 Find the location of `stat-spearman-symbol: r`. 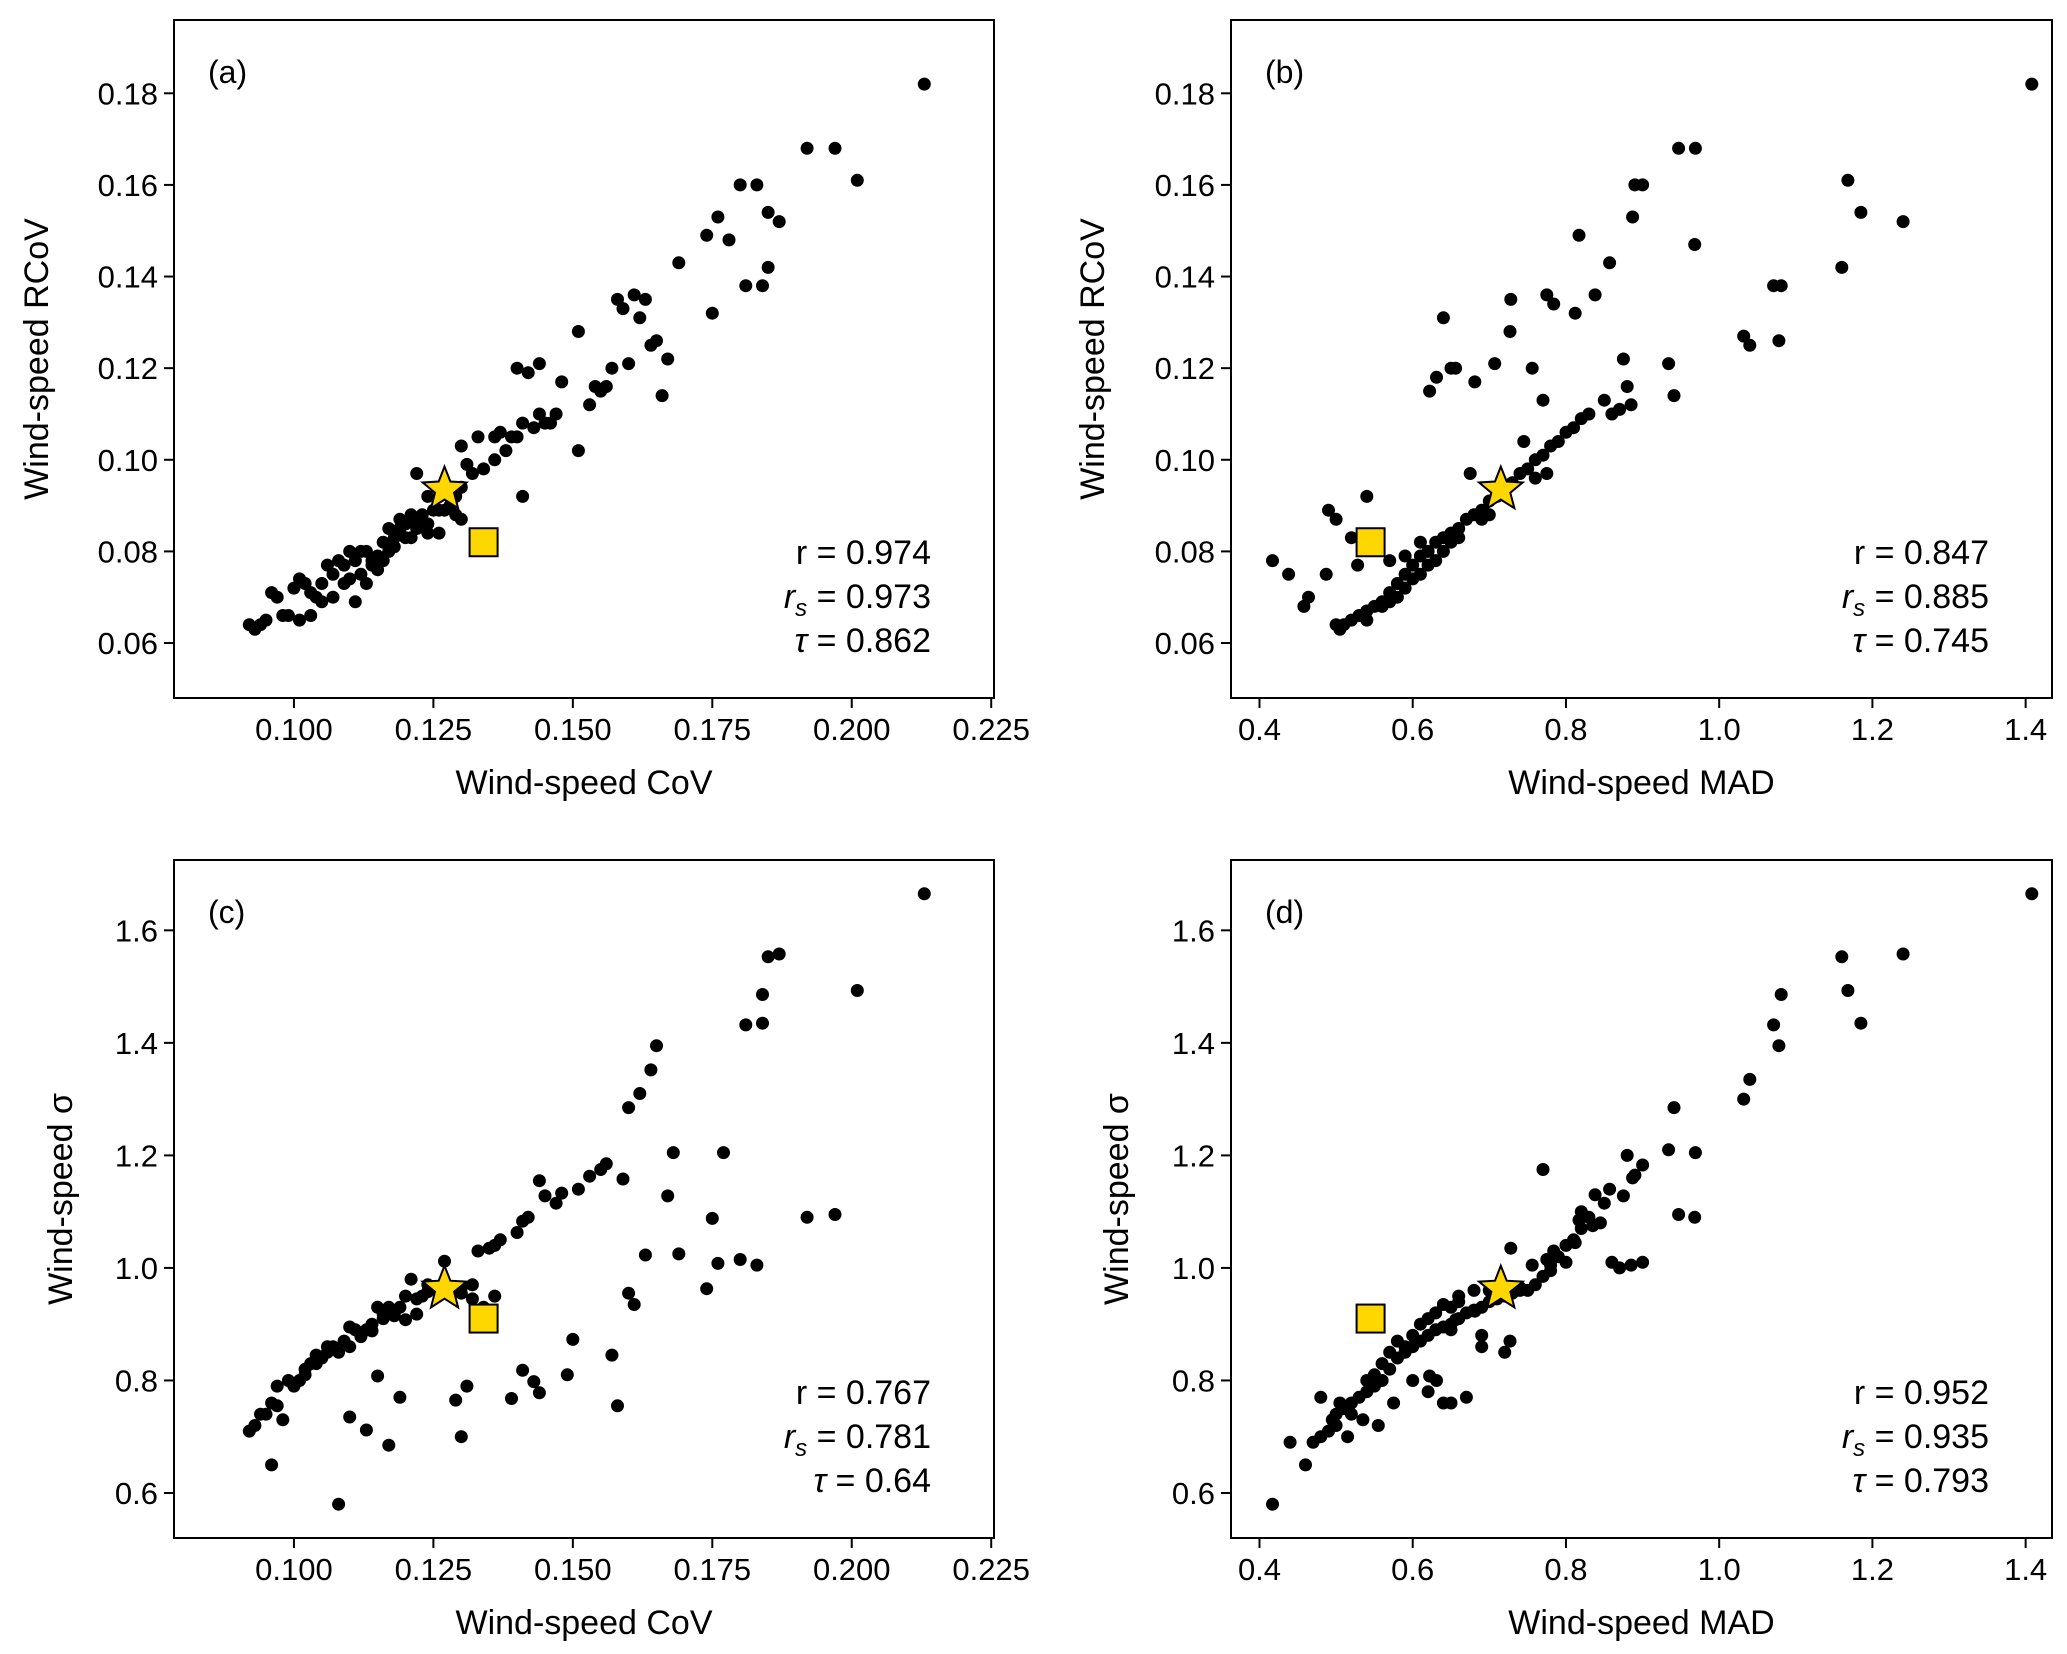

stat-spearman-symbol: r is located at coordinates (1848, 597).